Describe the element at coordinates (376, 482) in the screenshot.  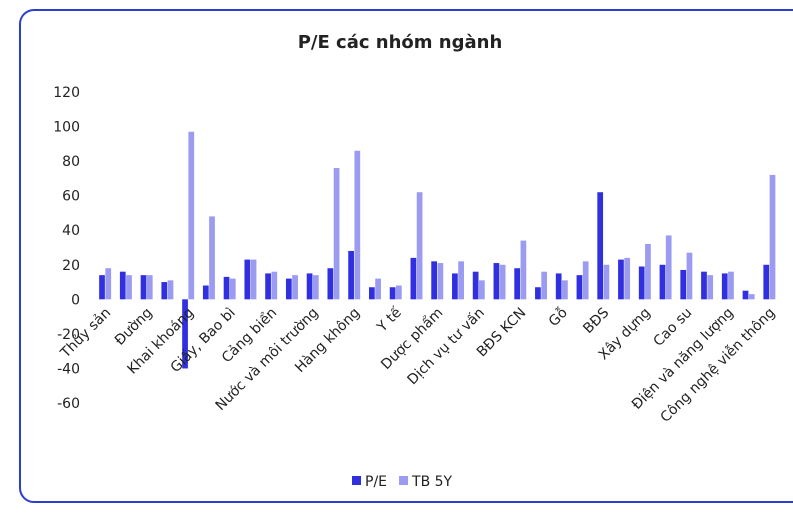
I see `legend-label: P/E` at that location.